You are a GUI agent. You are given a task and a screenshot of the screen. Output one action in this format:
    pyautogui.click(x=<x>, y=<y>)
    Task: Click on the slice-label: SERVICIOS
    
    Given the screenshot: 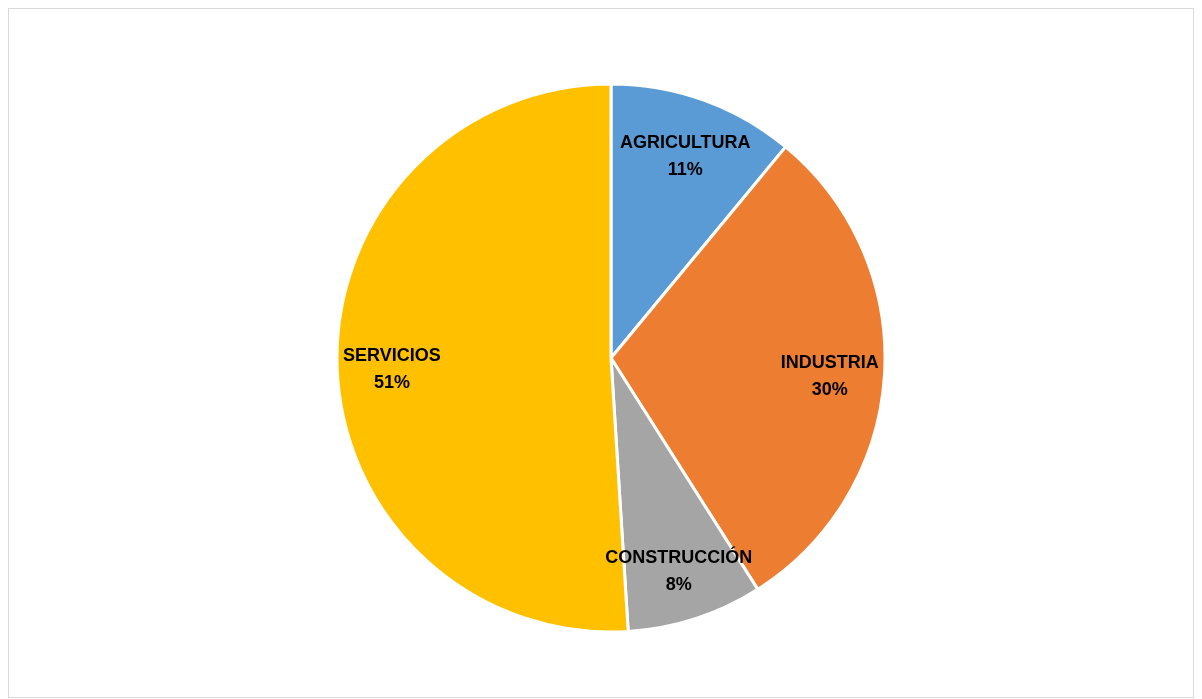 What is the action you would take?
    pyautogui.click(x=392, y=355)
    